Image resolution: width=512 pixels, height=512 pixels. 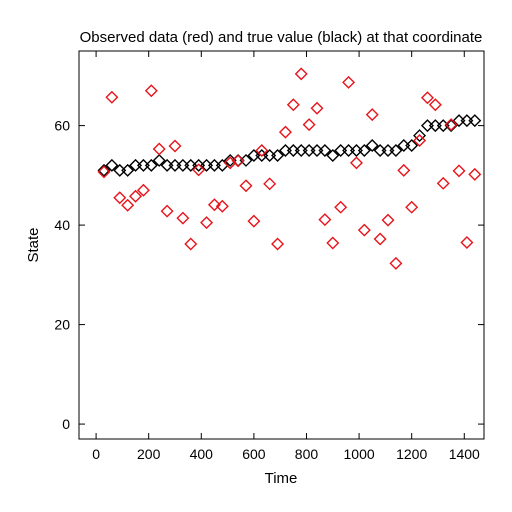 I want to click on x-tick-label: 400, so click(x=202, y=454).